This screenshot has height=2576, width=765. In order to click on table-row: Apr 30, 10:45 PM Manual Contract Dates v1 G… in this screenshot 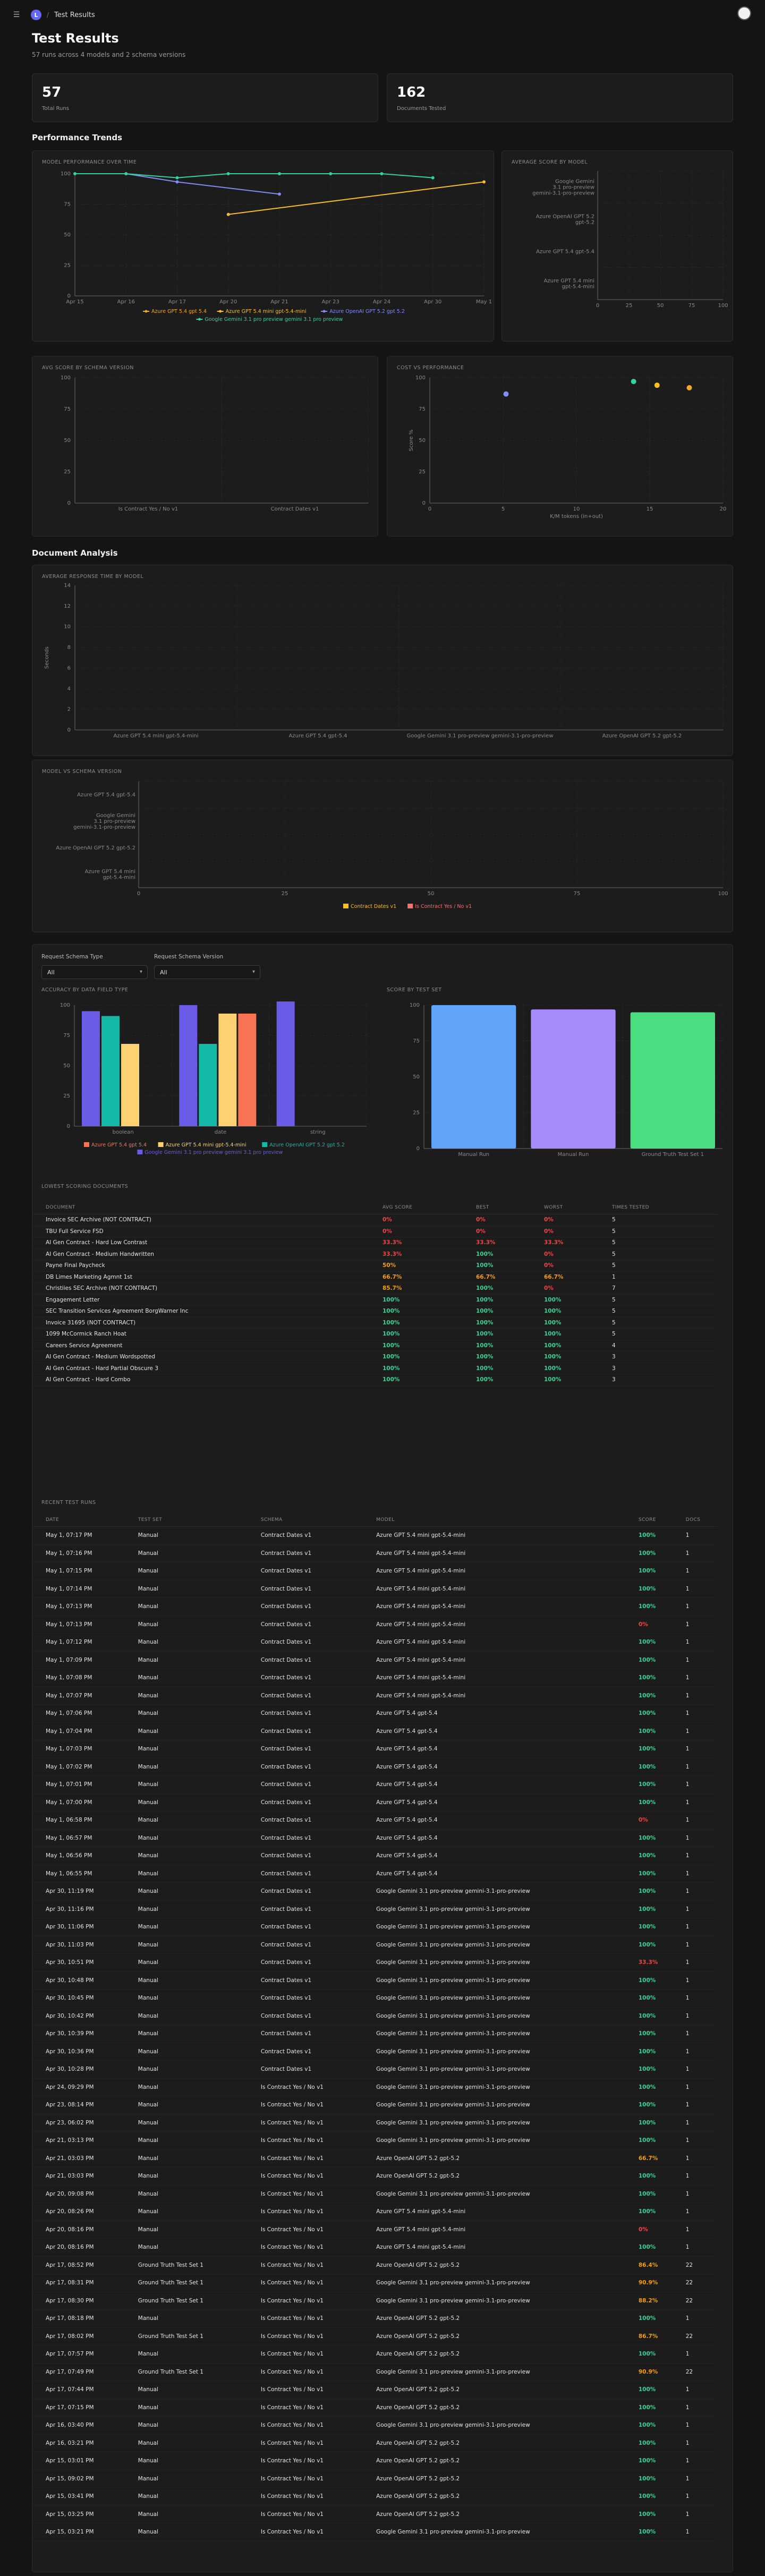, I will do `click(374, 1999)`.